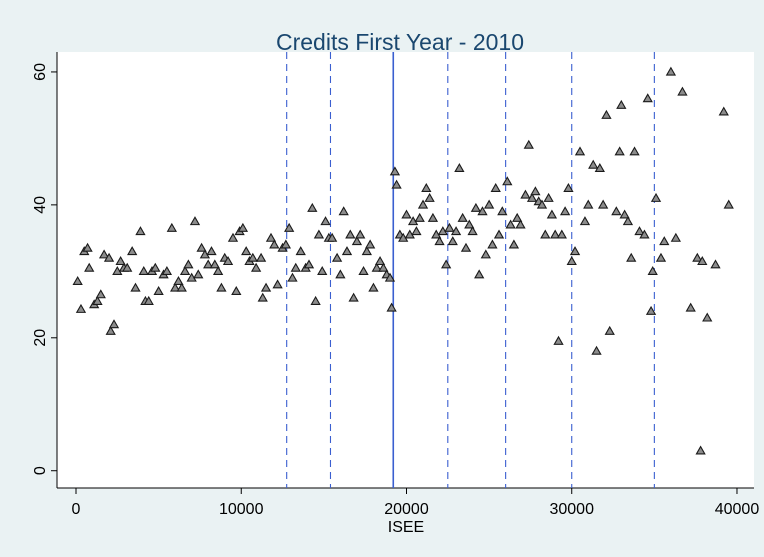 This screenshot has height=557, width=764. What do you see at coordinates (40, 470) in the screenshot?
I see `y-tick-label: 0` at bounding box center [40, 470].